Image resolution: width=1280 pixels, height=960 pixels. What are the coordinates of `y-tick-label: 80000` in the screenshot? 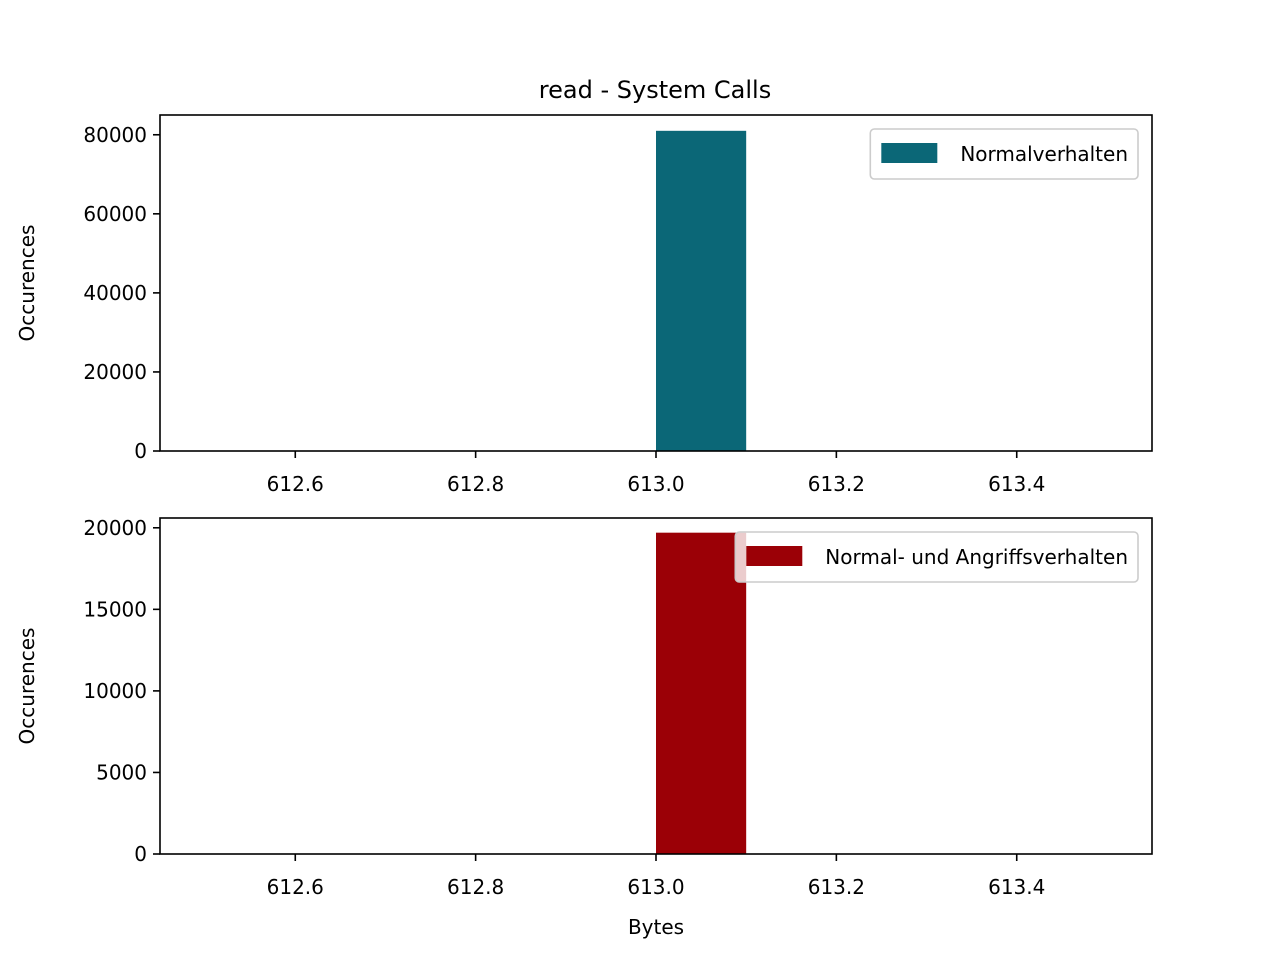 It's located at (115, 135).